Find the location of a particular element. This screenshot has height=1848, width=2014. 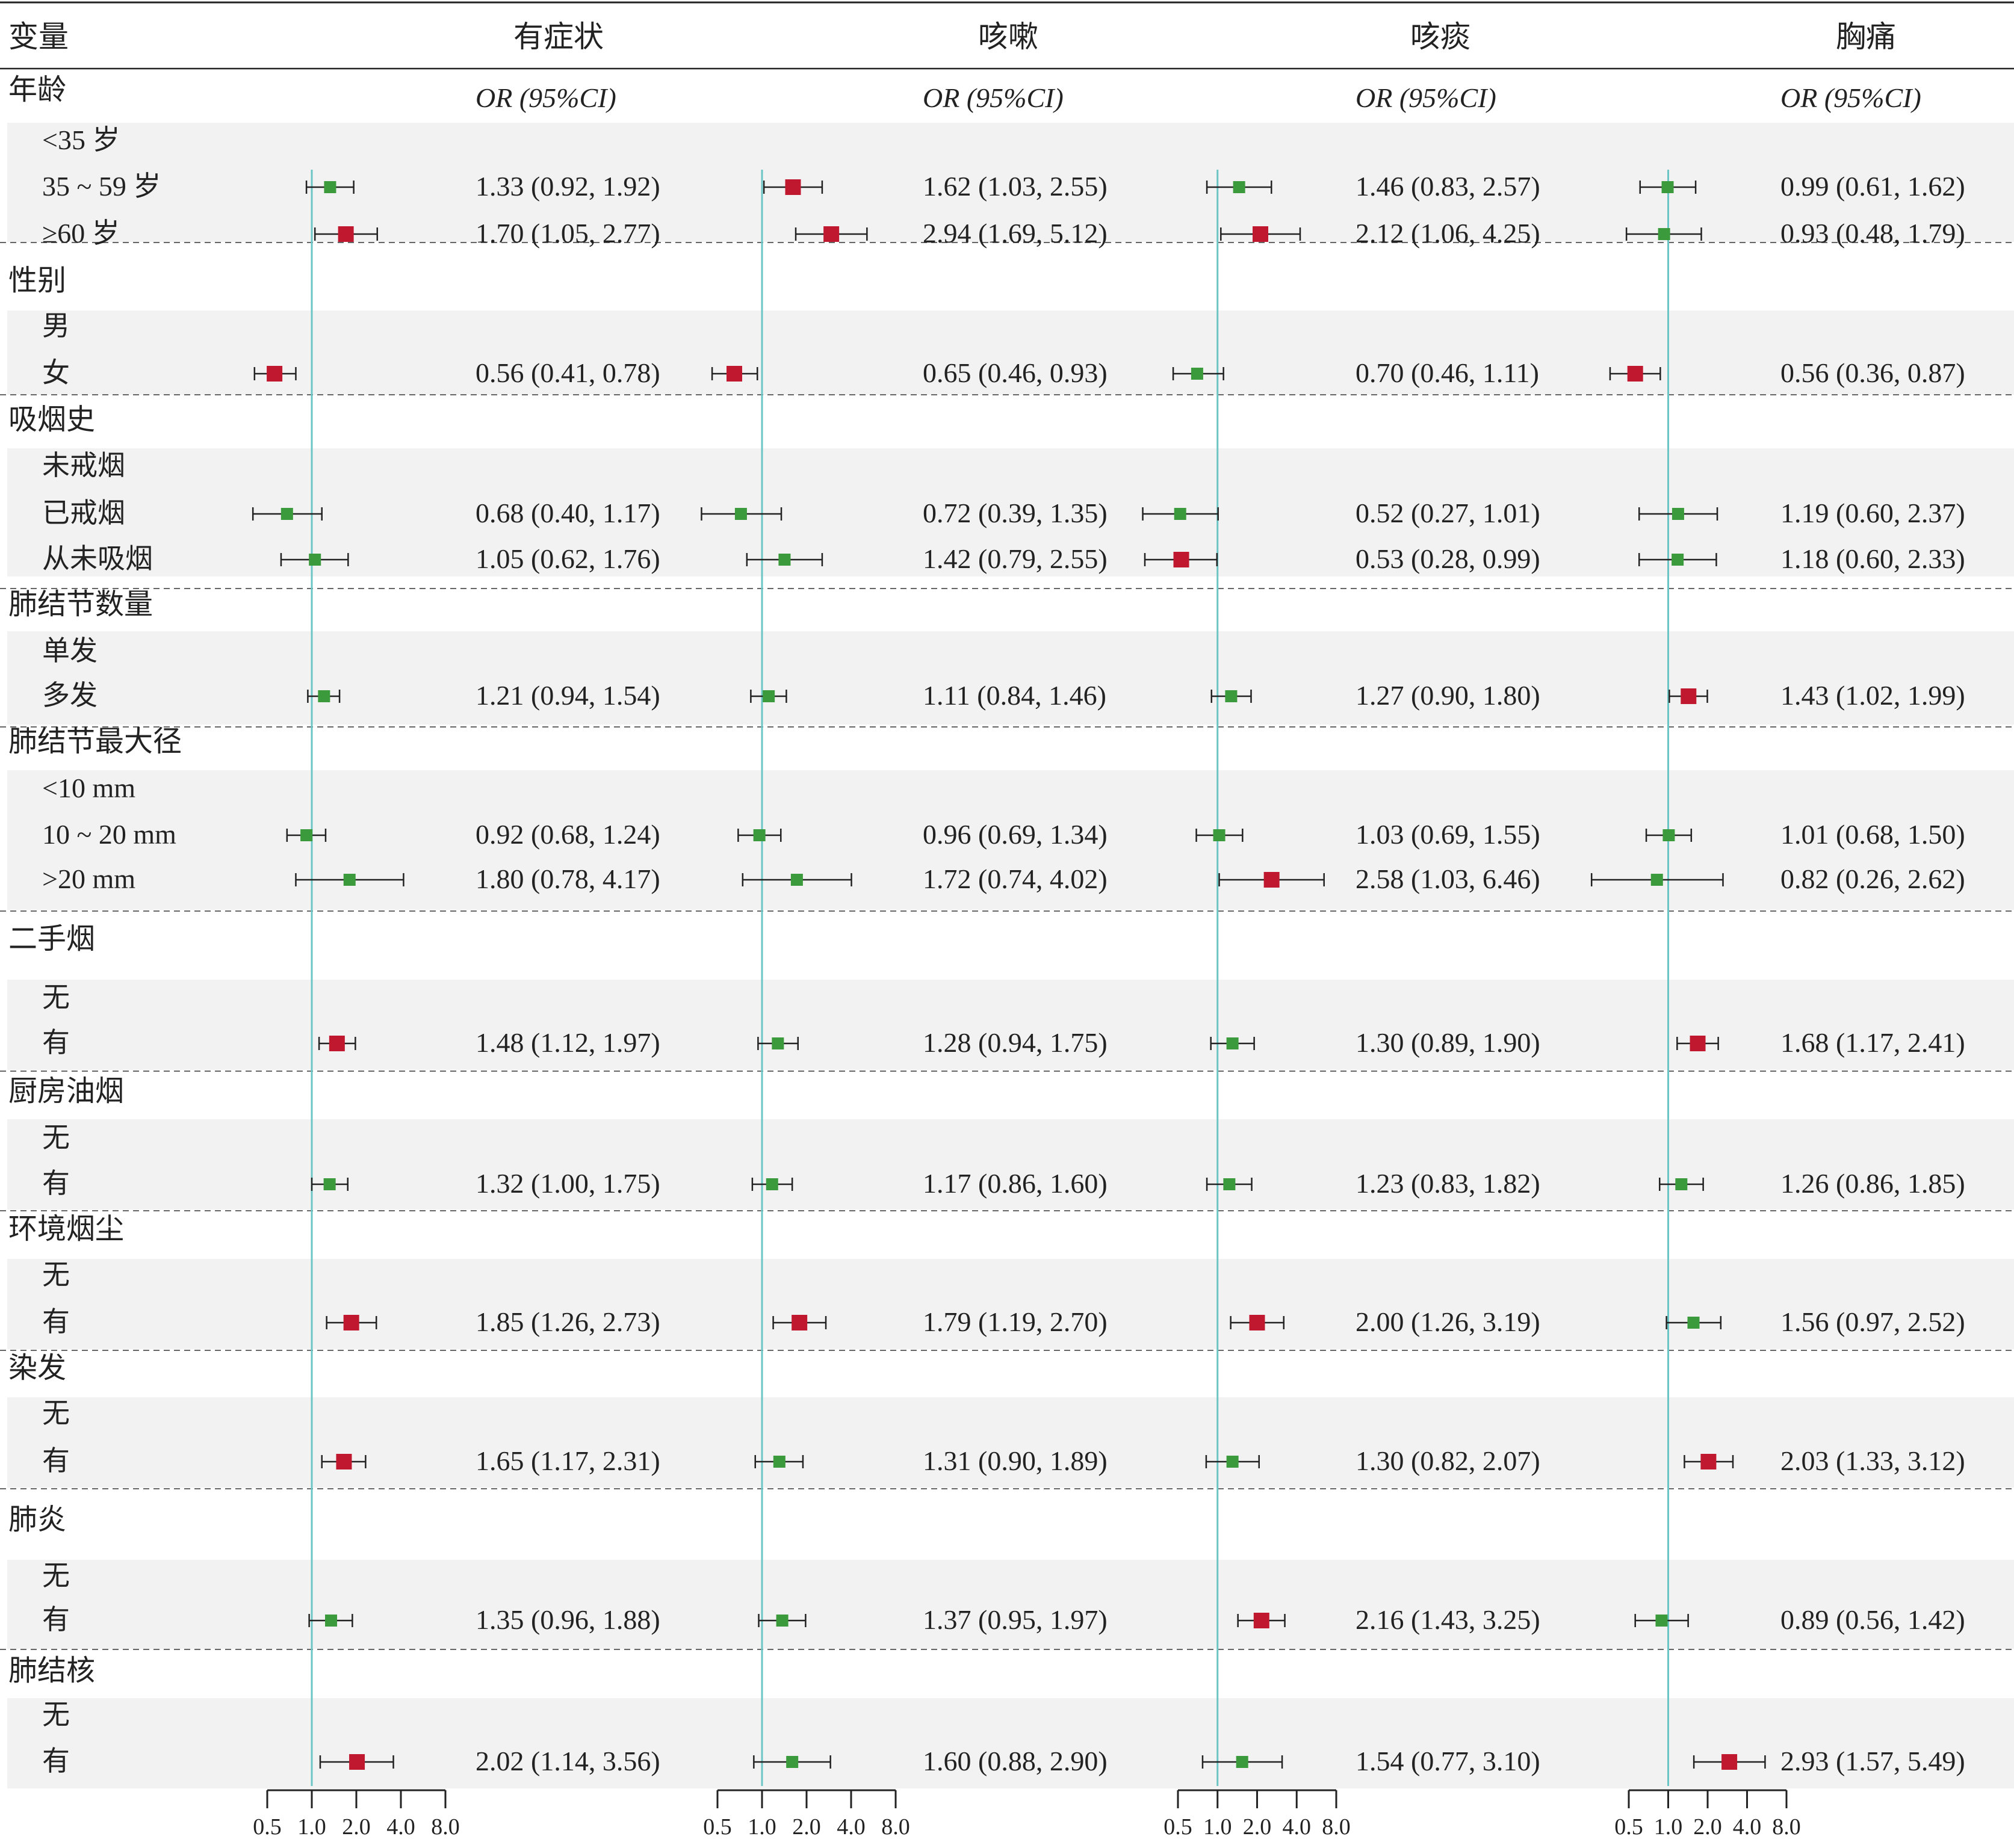

or-ci-text: 1.42 (0.79, 2.55) is located at coordinates (1015, 558).